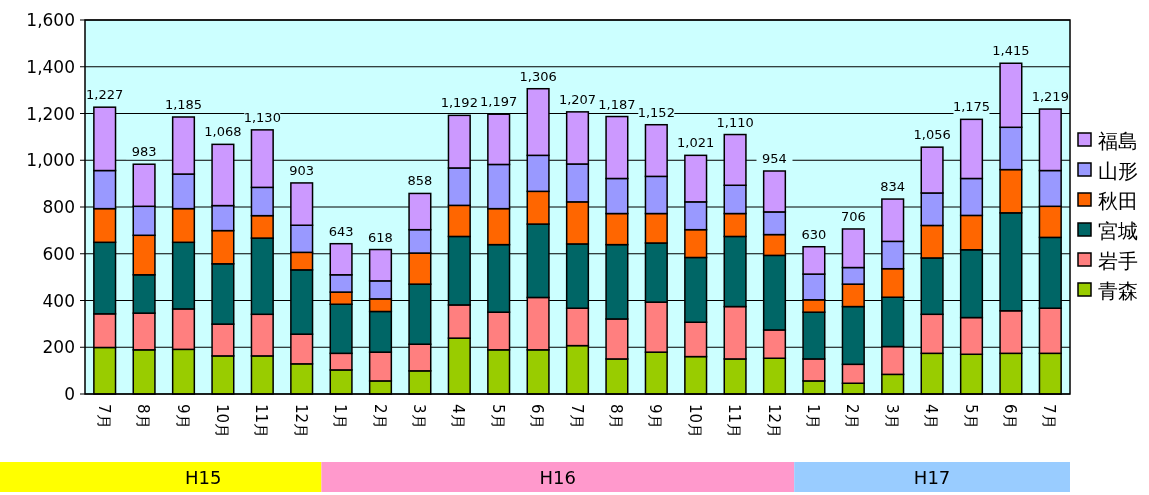 The height and width of the screenshot is (495, 1149). Describe the element at coordinates (696, 143) in the screenshot. I see `total-label: 1,021` at that location.